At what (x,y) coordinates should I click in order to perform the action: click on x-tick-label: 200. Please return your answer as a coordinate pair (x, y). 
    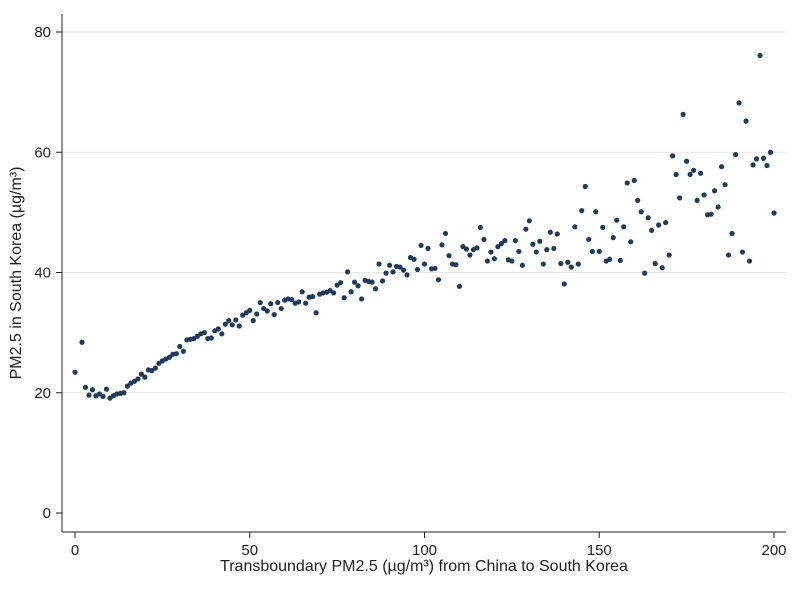
    Looking at the image, I should click on (773, 550).